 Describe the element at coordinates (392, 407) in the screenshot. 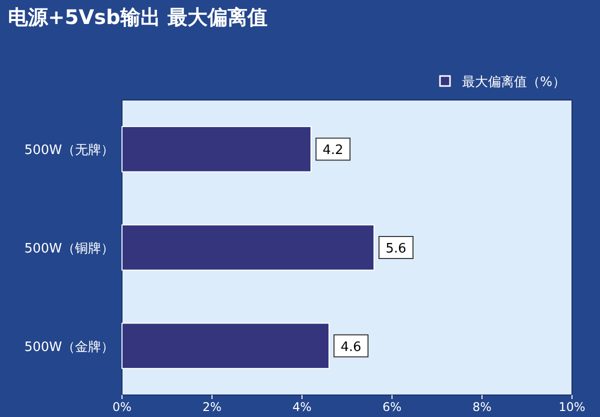

I see `x-tick-label: 6%` at that location.